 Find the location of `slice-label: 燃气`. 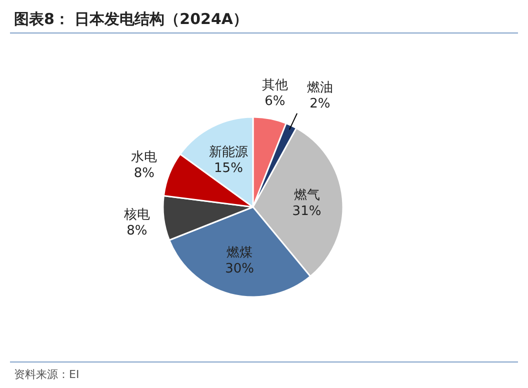

slice-label: 燃气 is located at coordinates (307, 195).